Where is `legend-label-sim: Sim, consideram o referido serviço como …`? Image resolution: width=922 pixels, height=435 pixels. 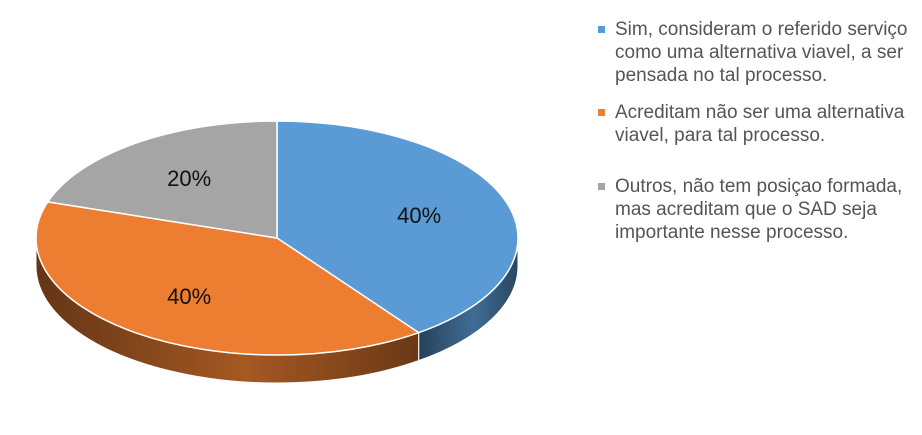
legend-label-sim: Sim, consideram o referido serviço como … is located at coordinates (761, 52).